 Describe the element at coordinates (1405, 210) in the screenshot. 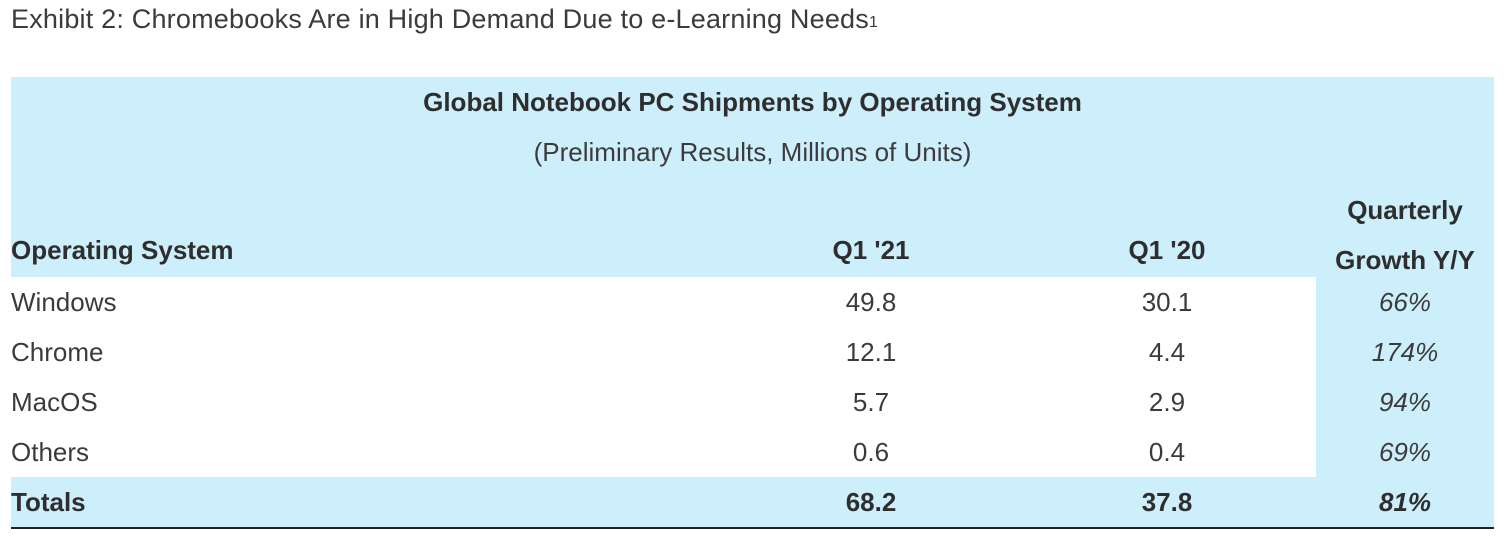

I see `column-header-growth-line1: Quarterly` at that location.